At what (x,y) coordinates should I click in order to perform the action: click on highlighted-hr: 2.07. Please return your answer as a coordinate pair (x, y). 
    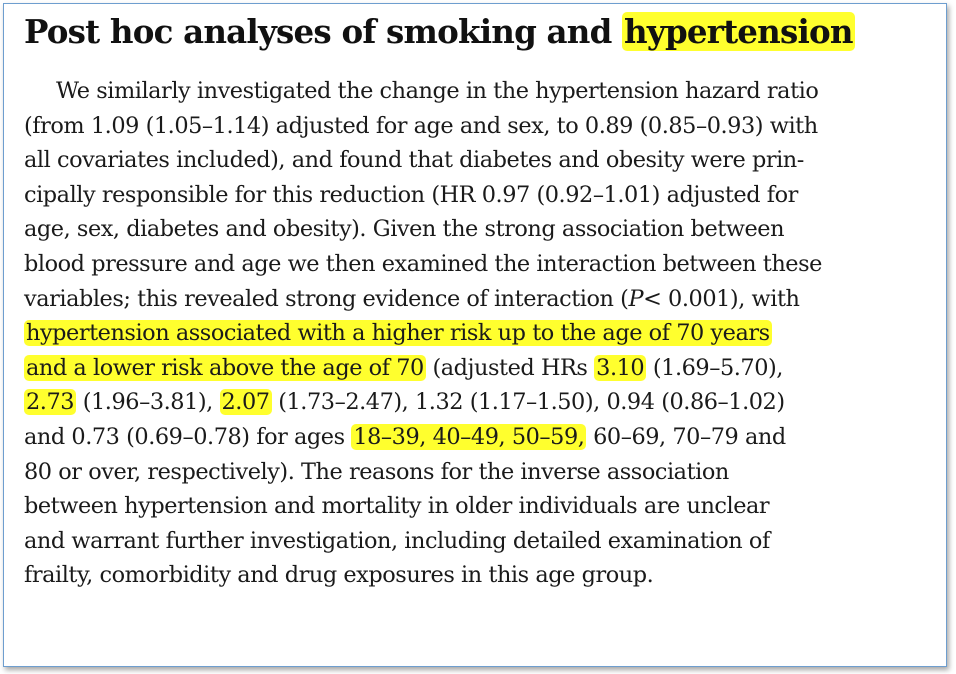
    Looking at the image, I should click on (245, 402).